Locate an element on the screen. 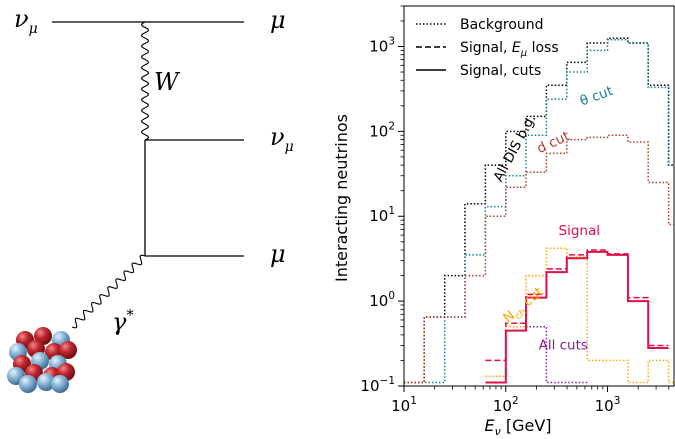 The width and height of the screenshot is (675, 439). y-tick-label: 10² is located at coordinates (382, 130).